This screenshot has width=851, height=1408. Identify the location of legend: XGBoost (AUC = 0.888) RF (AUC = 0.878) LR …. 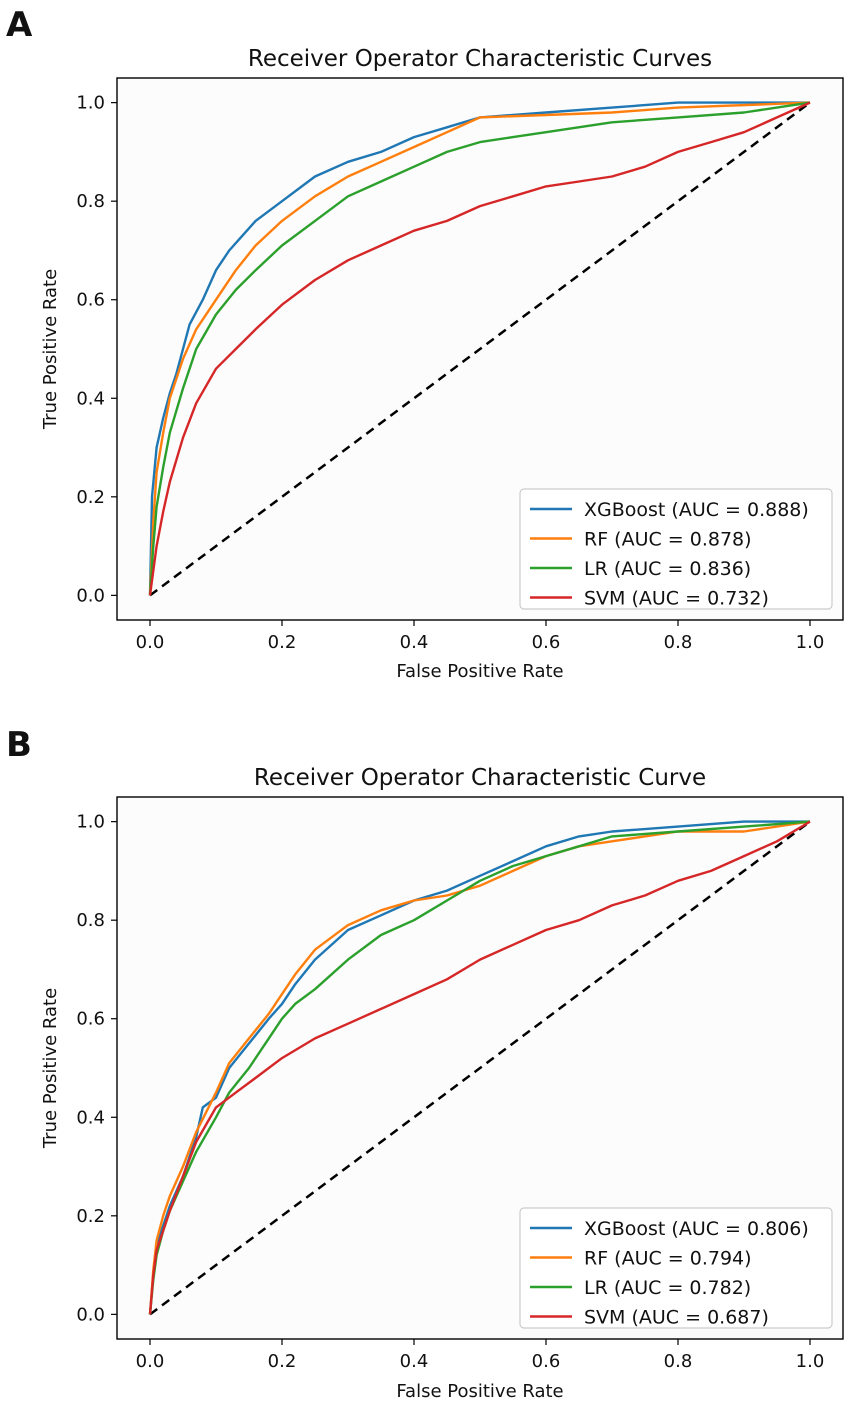
(676, 549).